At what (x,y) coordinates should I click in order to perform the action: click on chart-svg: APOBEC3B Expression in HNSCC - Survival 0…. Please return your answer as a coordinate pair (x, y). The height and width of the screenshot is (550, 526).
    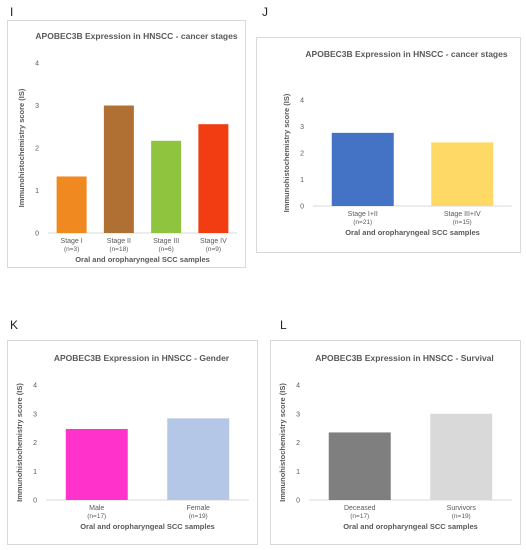
    Looking at the image, I should click on (395, 442).